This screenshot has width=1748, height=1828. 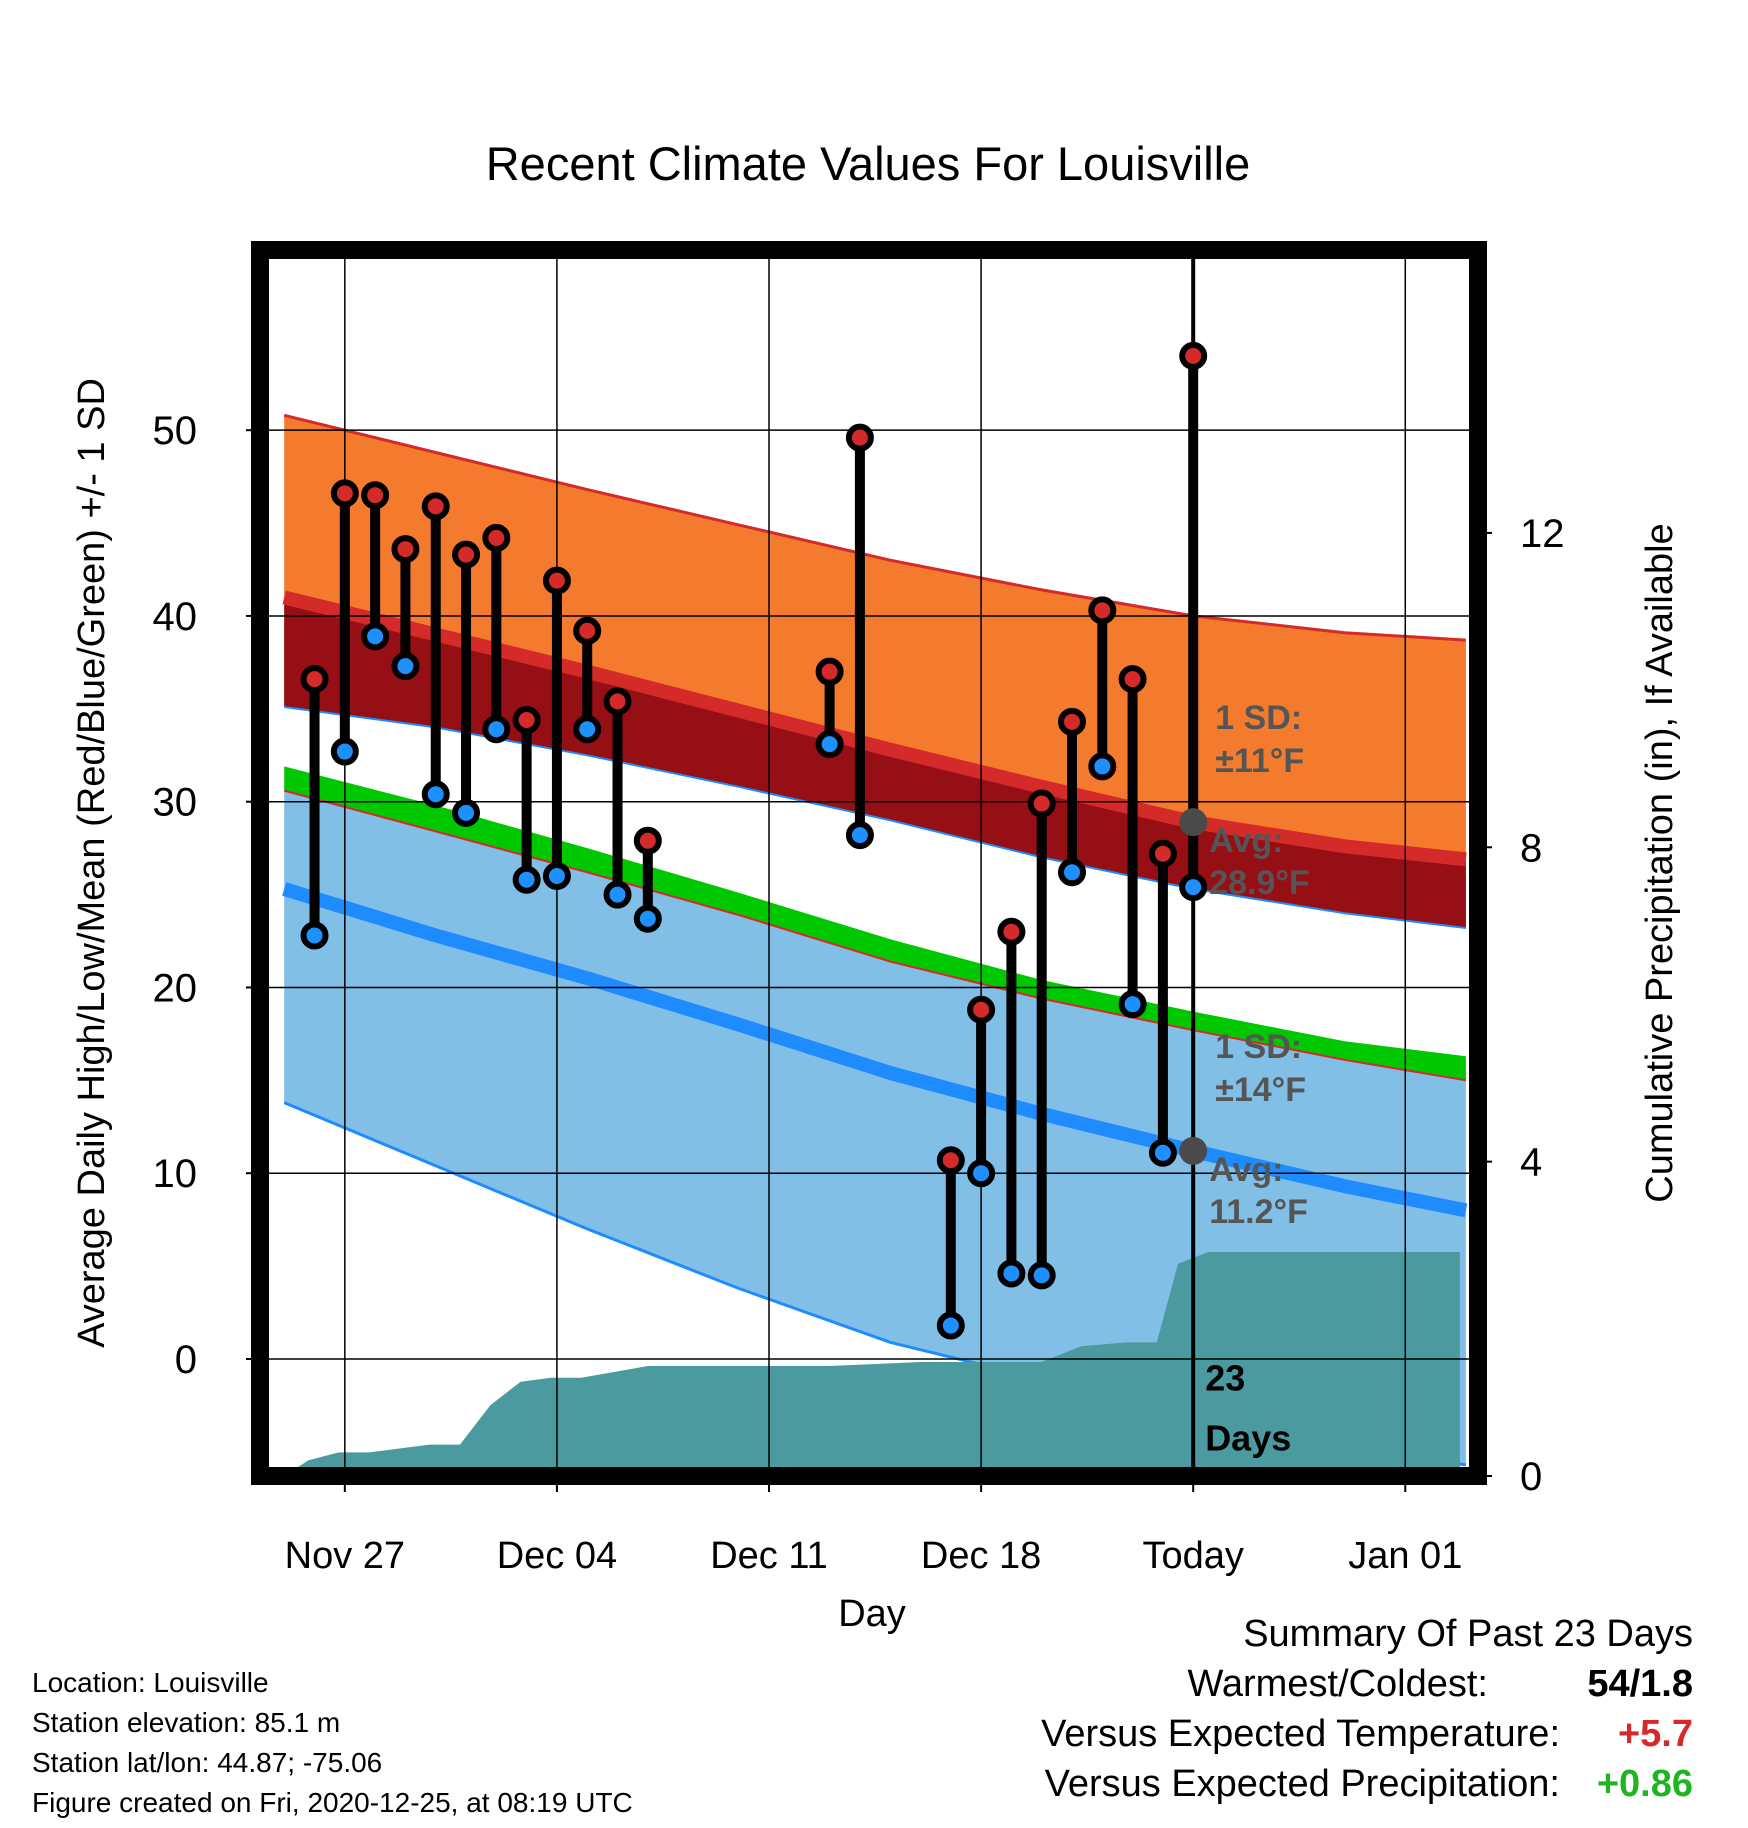 I want to click on summary-label-temp: Versus Expected Temperature:, so click(x=1300, y=1734).